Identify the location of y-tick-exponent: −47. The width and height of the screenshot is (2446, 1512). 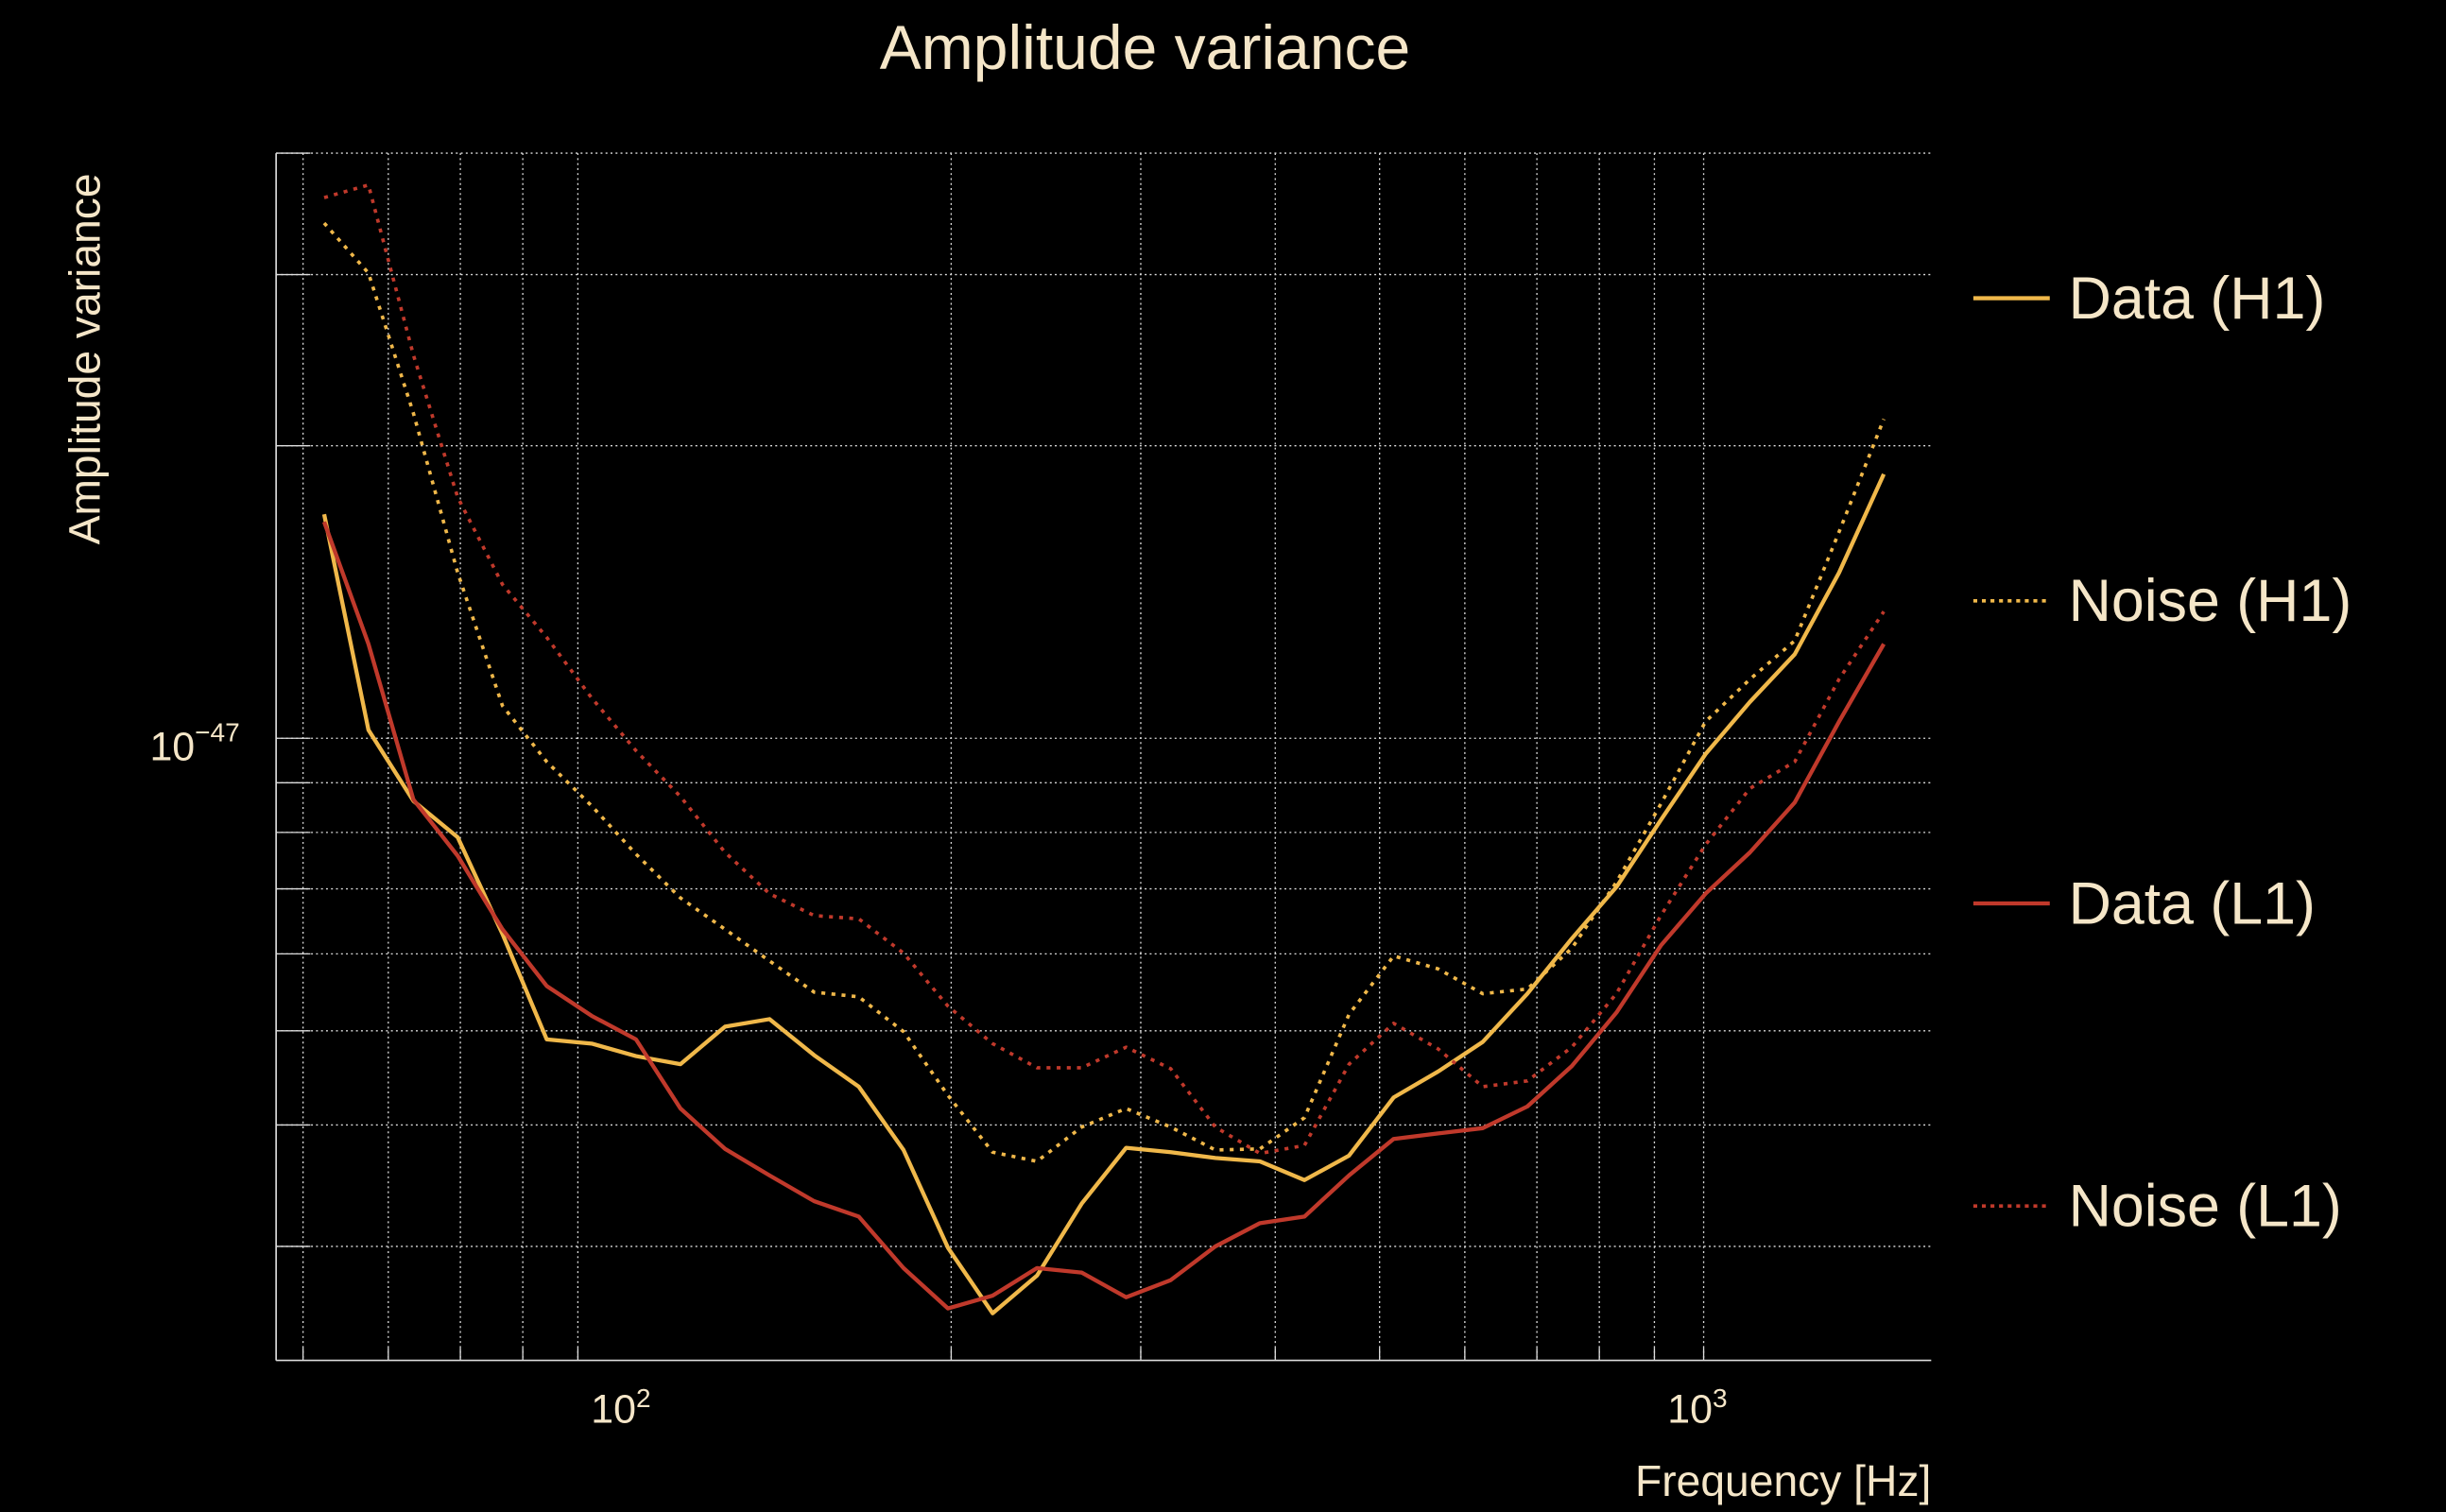
(217, 732).